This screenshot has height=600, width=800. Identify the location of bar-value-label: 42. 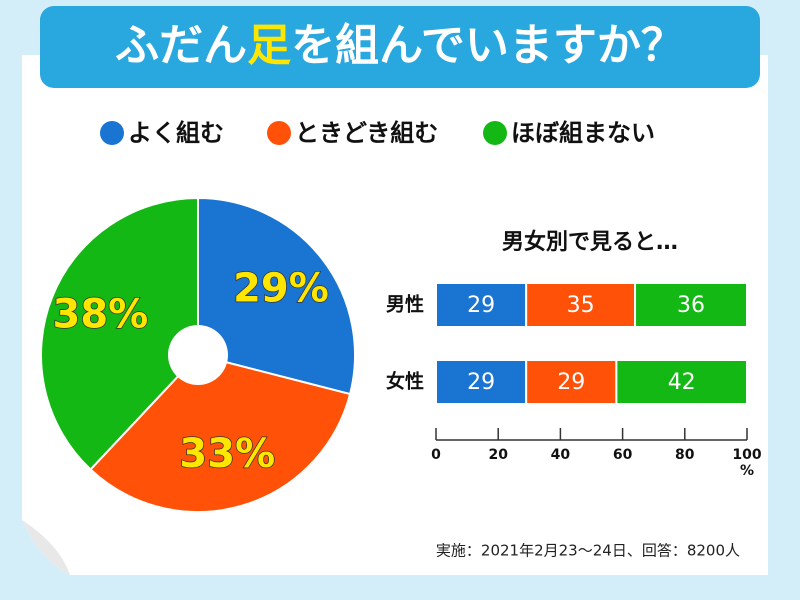
(682, 382).